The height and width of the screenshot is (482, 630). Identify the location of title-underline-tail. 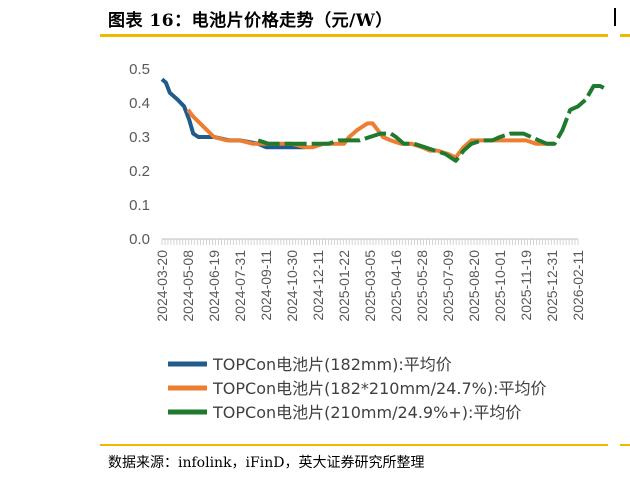
(625, 35).